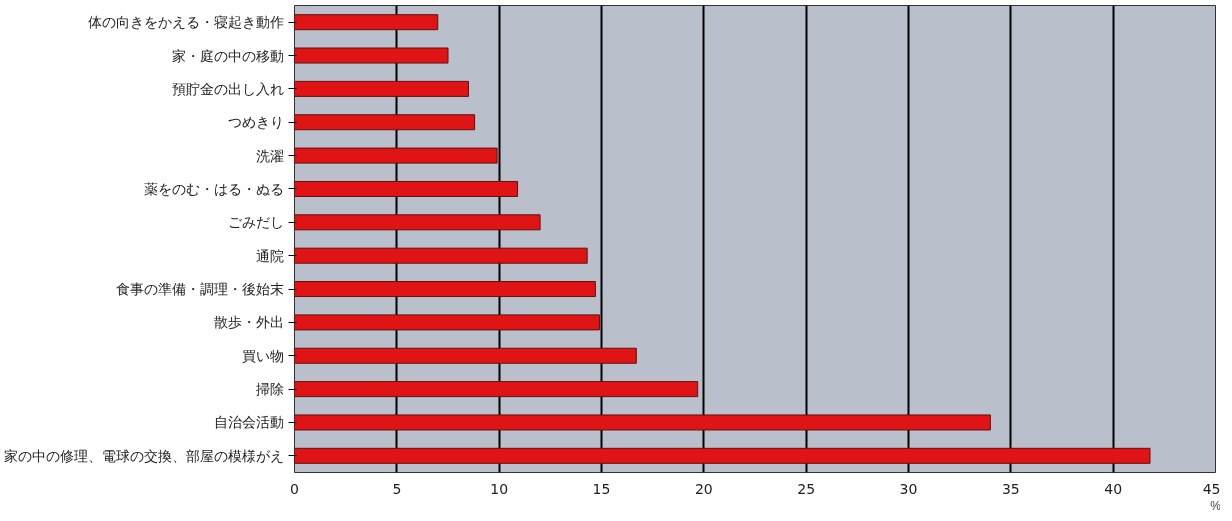  Describe the element at coordinates (227, 88) in the screenshot. I see `y-tick-label: 預貯金の出し入れ` at that location.